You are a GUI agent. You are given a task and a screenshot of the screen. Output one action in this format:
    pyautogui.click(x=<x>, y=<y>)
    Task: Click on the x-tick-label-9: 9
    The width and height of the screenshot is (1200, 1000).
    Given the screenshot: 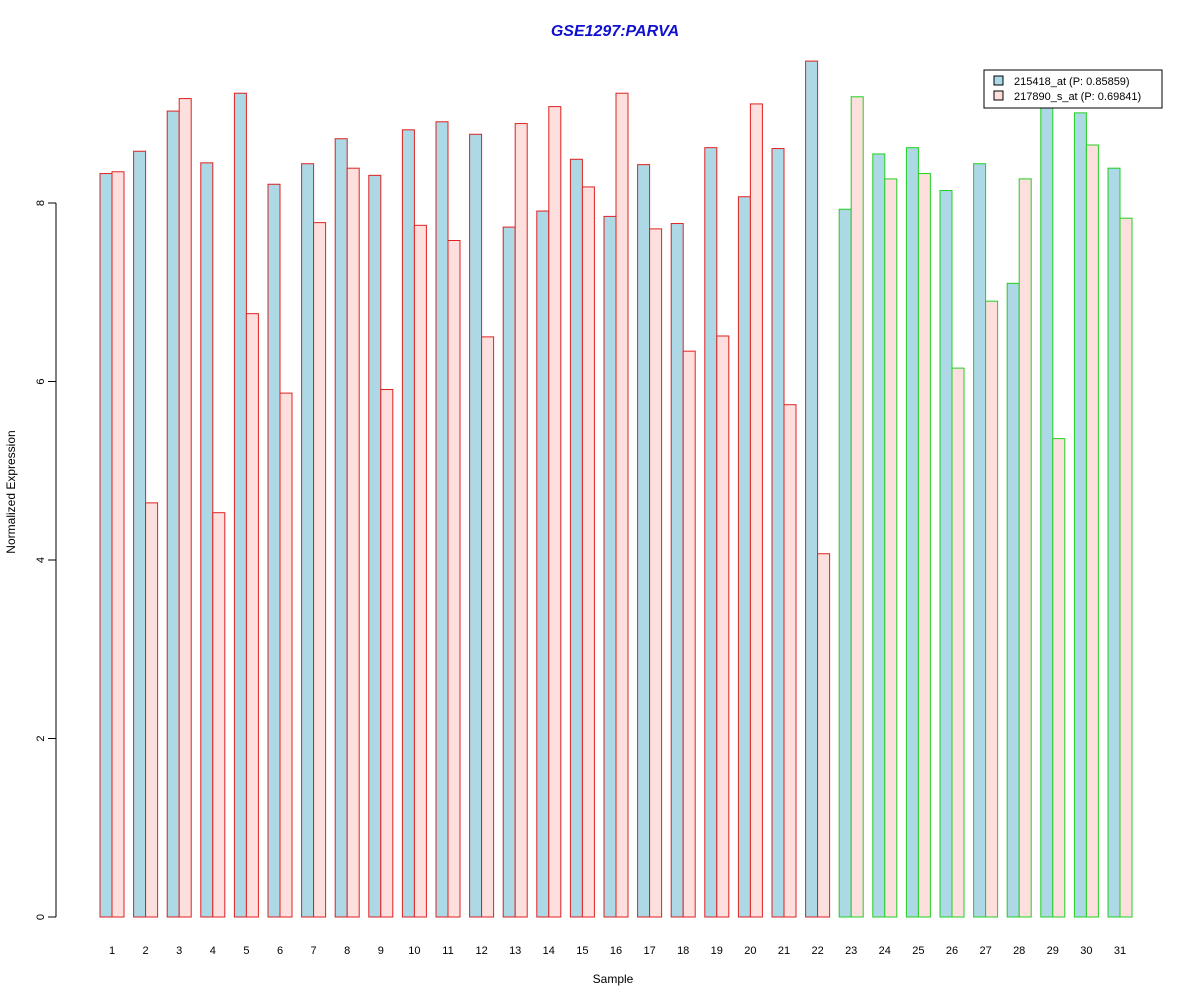 What is the action you would take?
    pyautogui.click(x=381, y=951)
    